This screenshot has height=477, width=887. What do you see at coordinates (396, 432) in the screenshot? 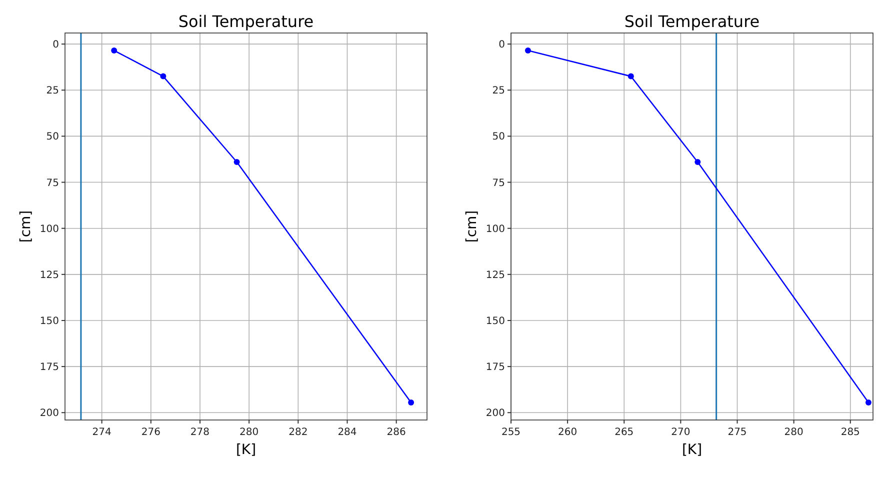
I see `x-tick-label: 286` at bounding box center [396, 432].